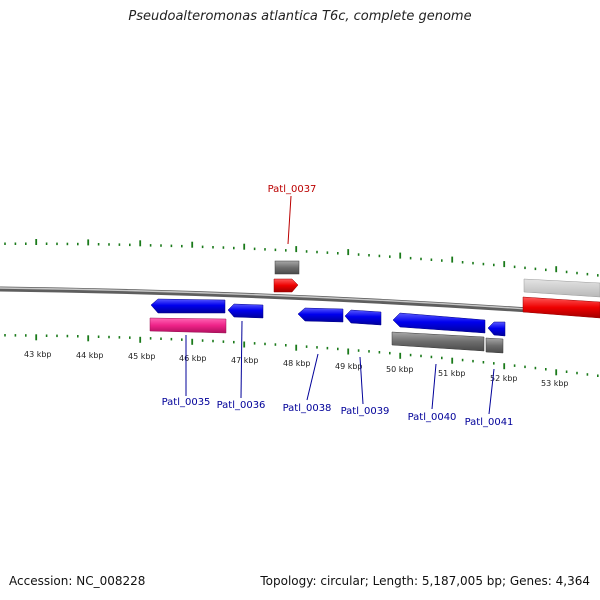 This screenshot has height=600, width=600. Describe the element at coordinates (188, 325) in the screenshot. I see `gene-patl-0035-pink` at that location.